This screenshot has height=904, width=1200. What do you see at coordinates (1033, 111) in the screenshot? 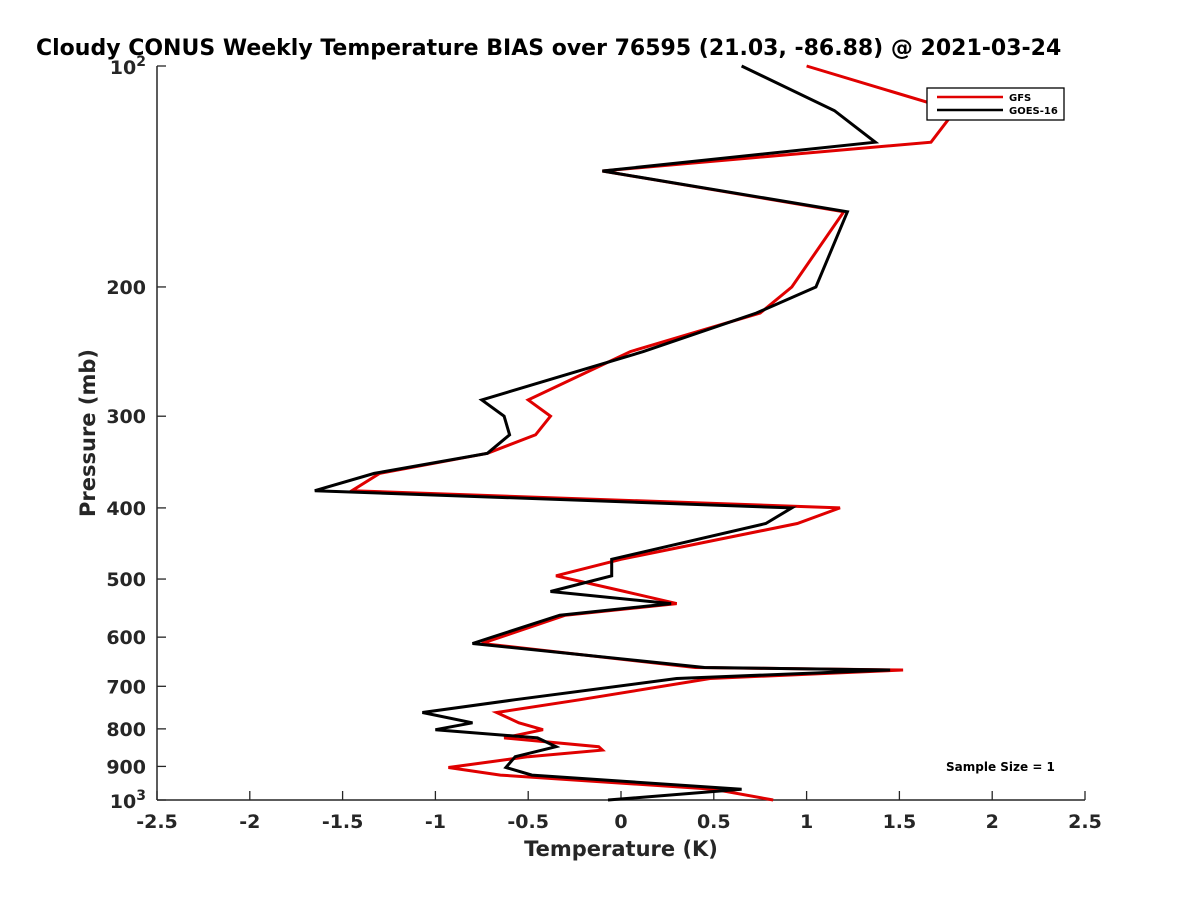
I see `legend-label-goes-16: GOES-16` at bounding box center [1033, 111].